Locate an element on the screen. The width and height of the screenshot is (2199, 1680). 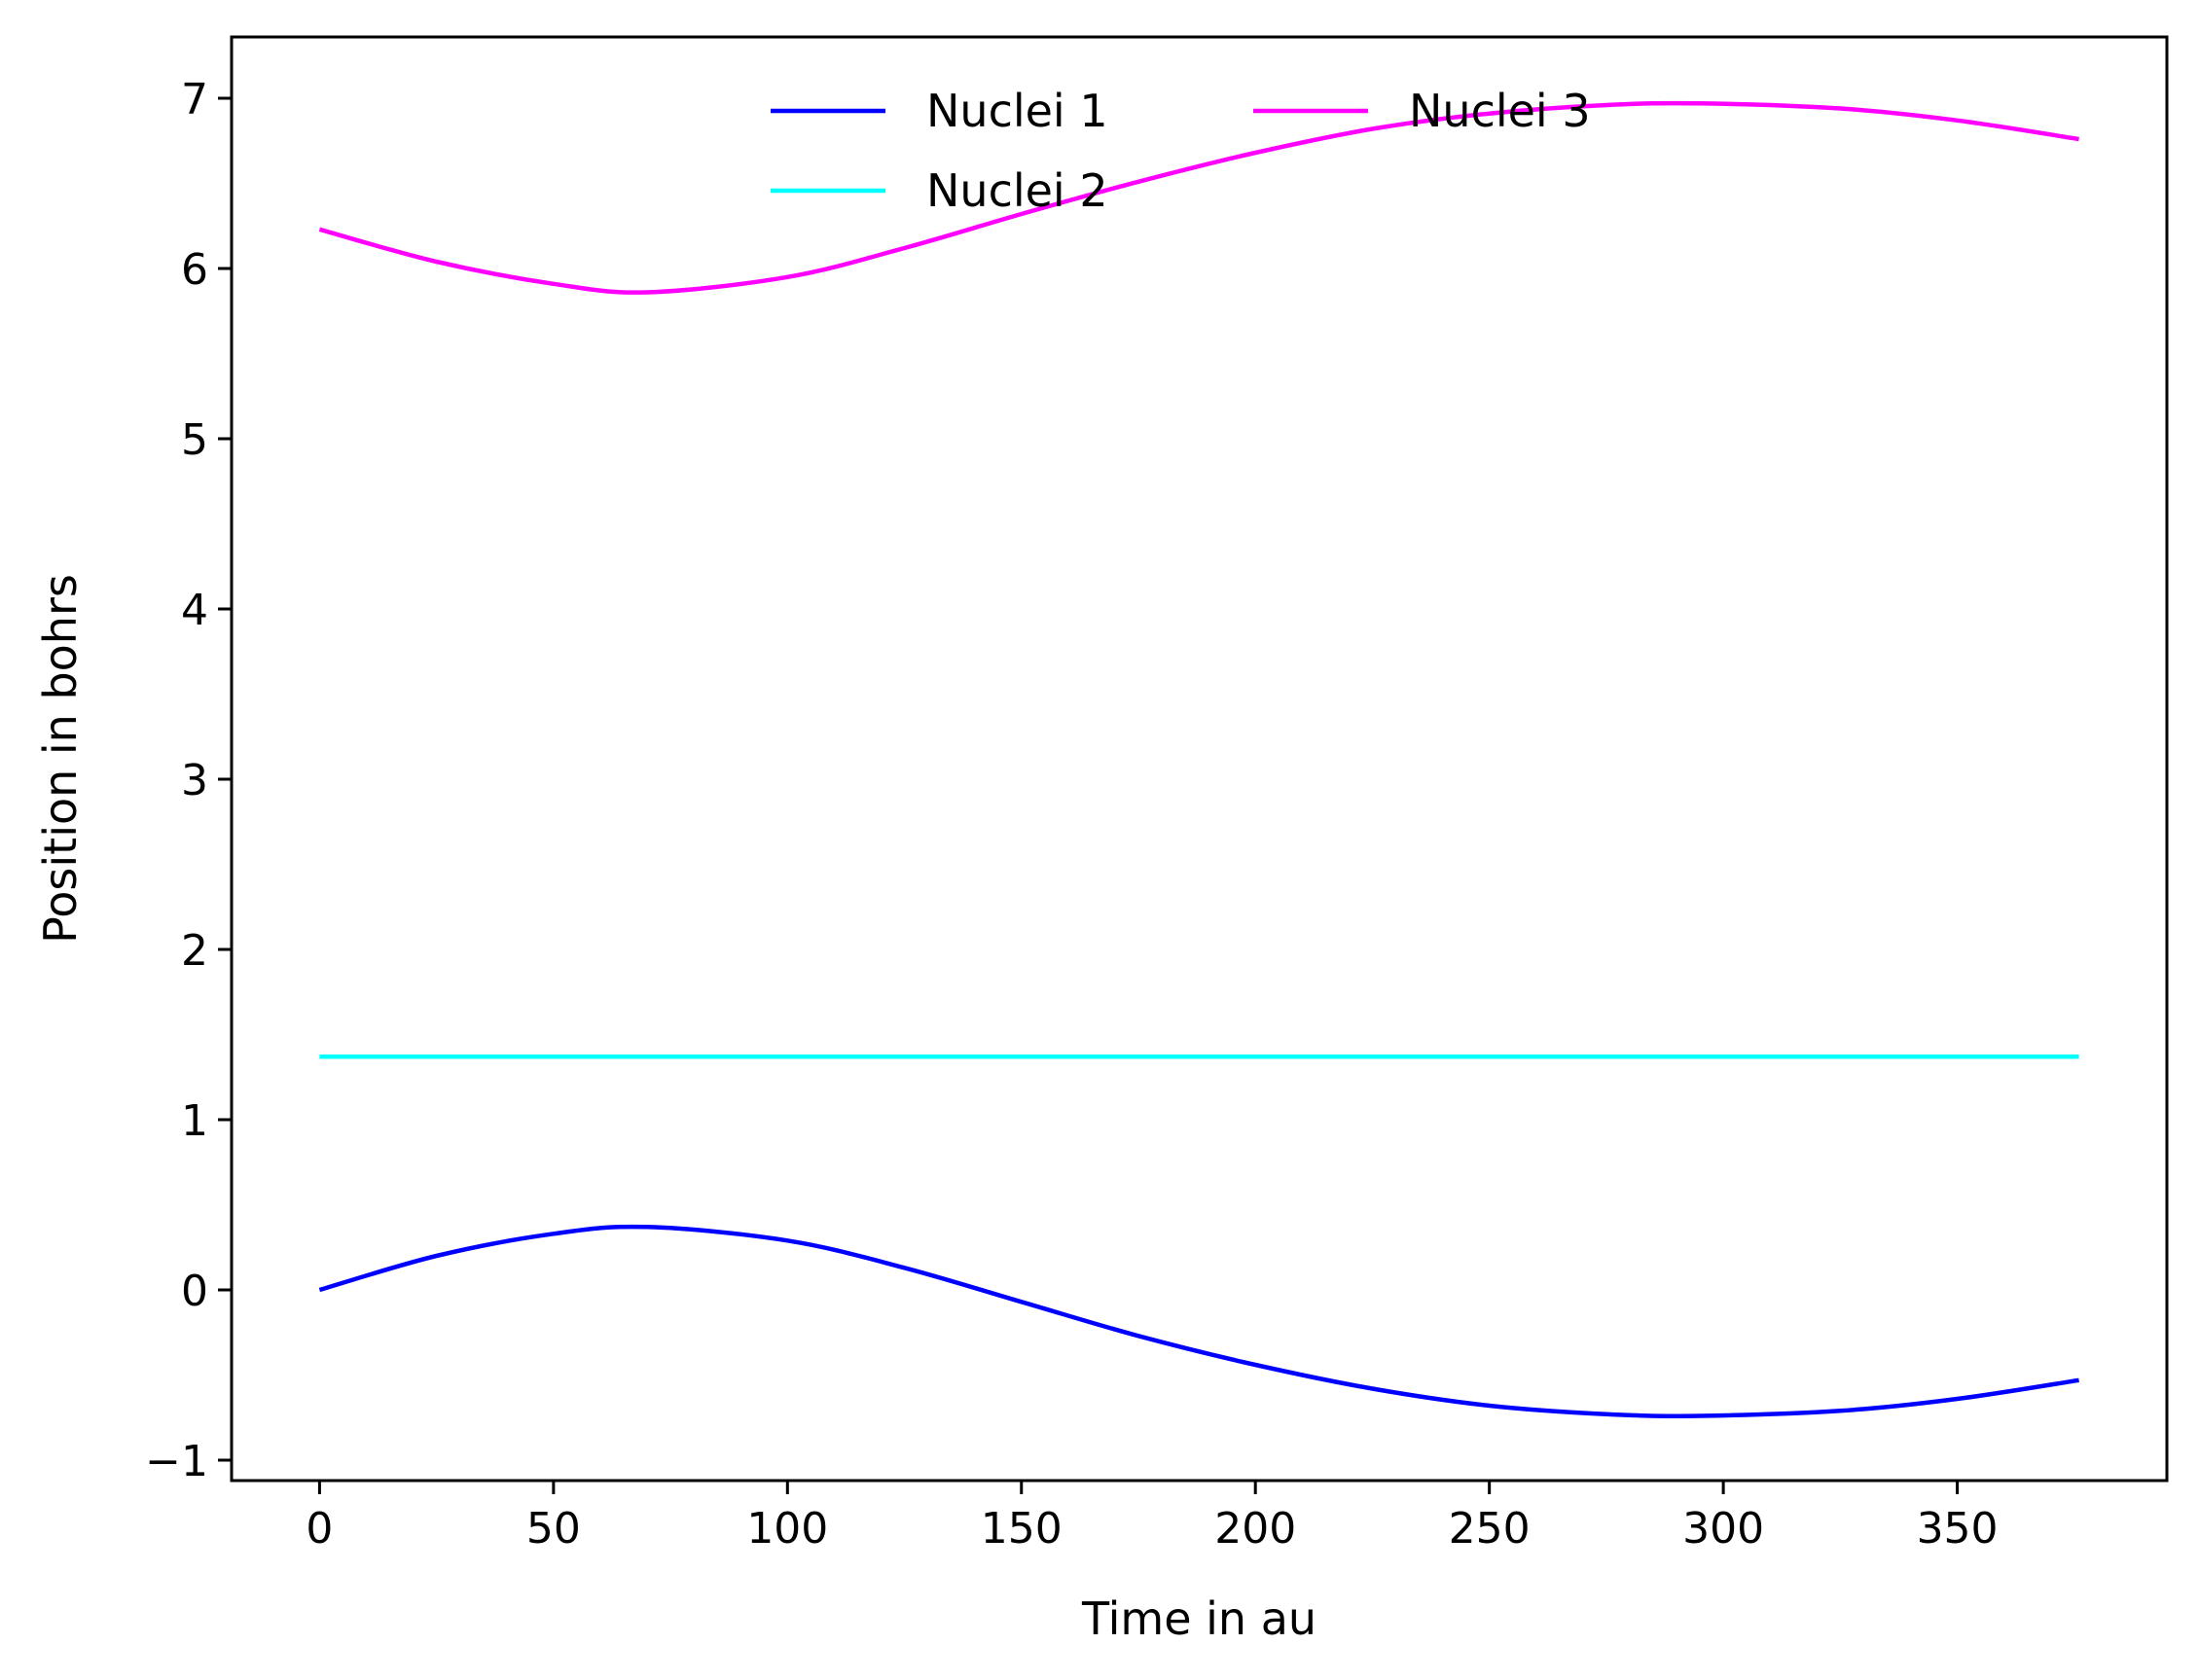
y-tick-label: 0 is located at coordinates (194, 1291).